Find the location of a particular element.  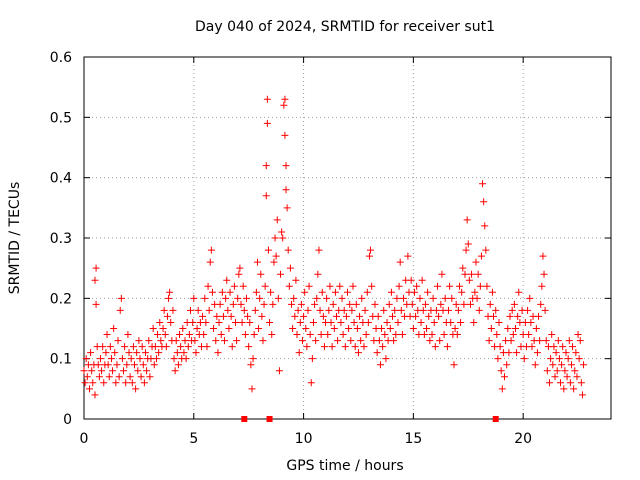

x-axis-label: GPS time / hours is located at coordinates (344, 466).